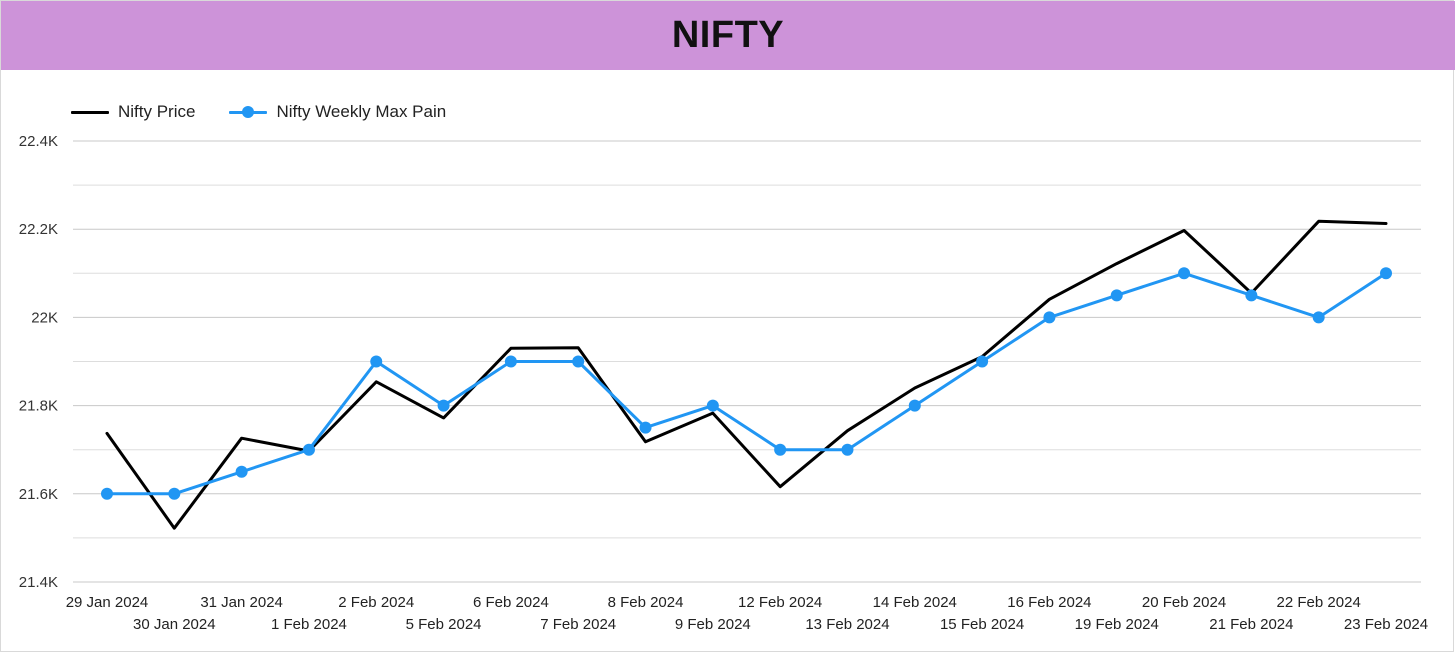 The width and height of the screenshot is (1456, 654). I want to click on chart-legend: Nifty Price Nifty Weekly Max Pain, so click(275, 112).